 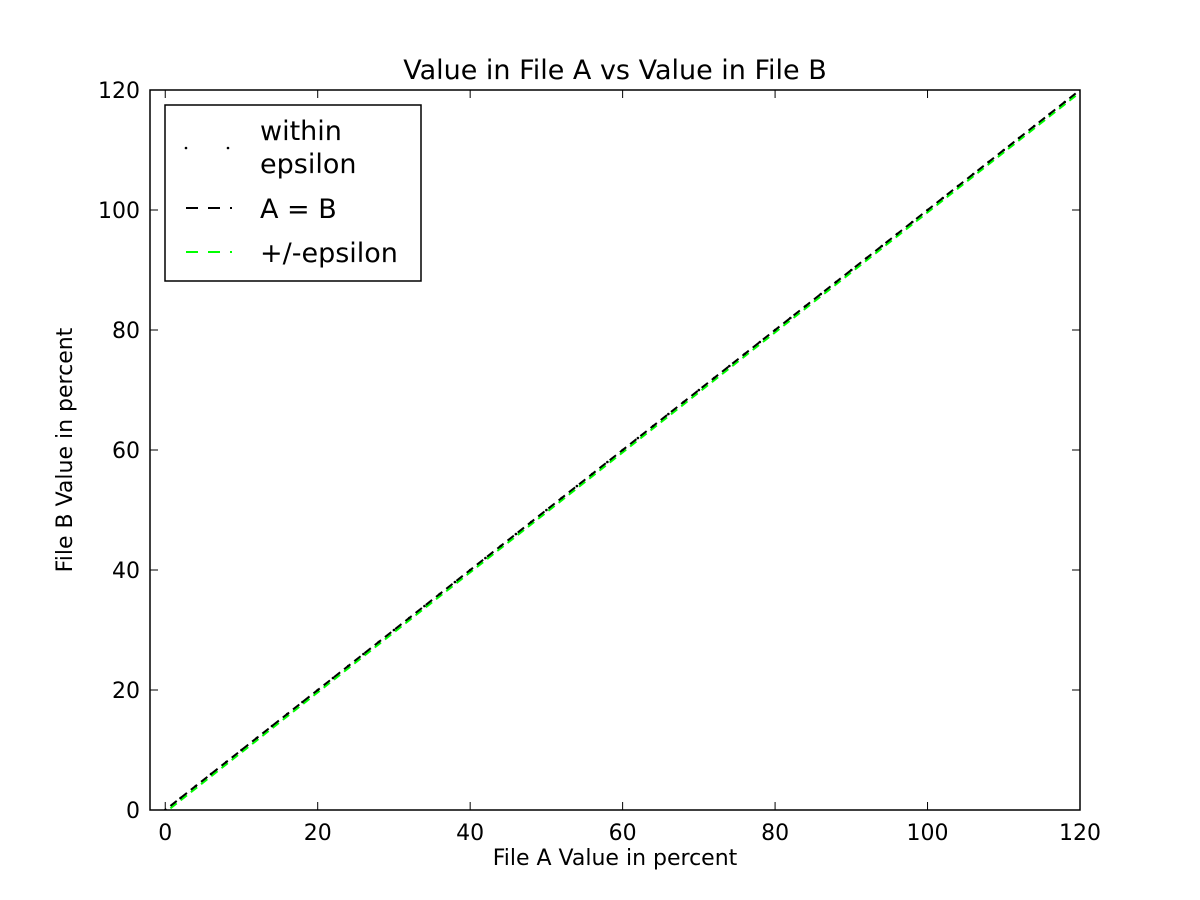 I want to click on legend-box, so click(x=293, y=193).